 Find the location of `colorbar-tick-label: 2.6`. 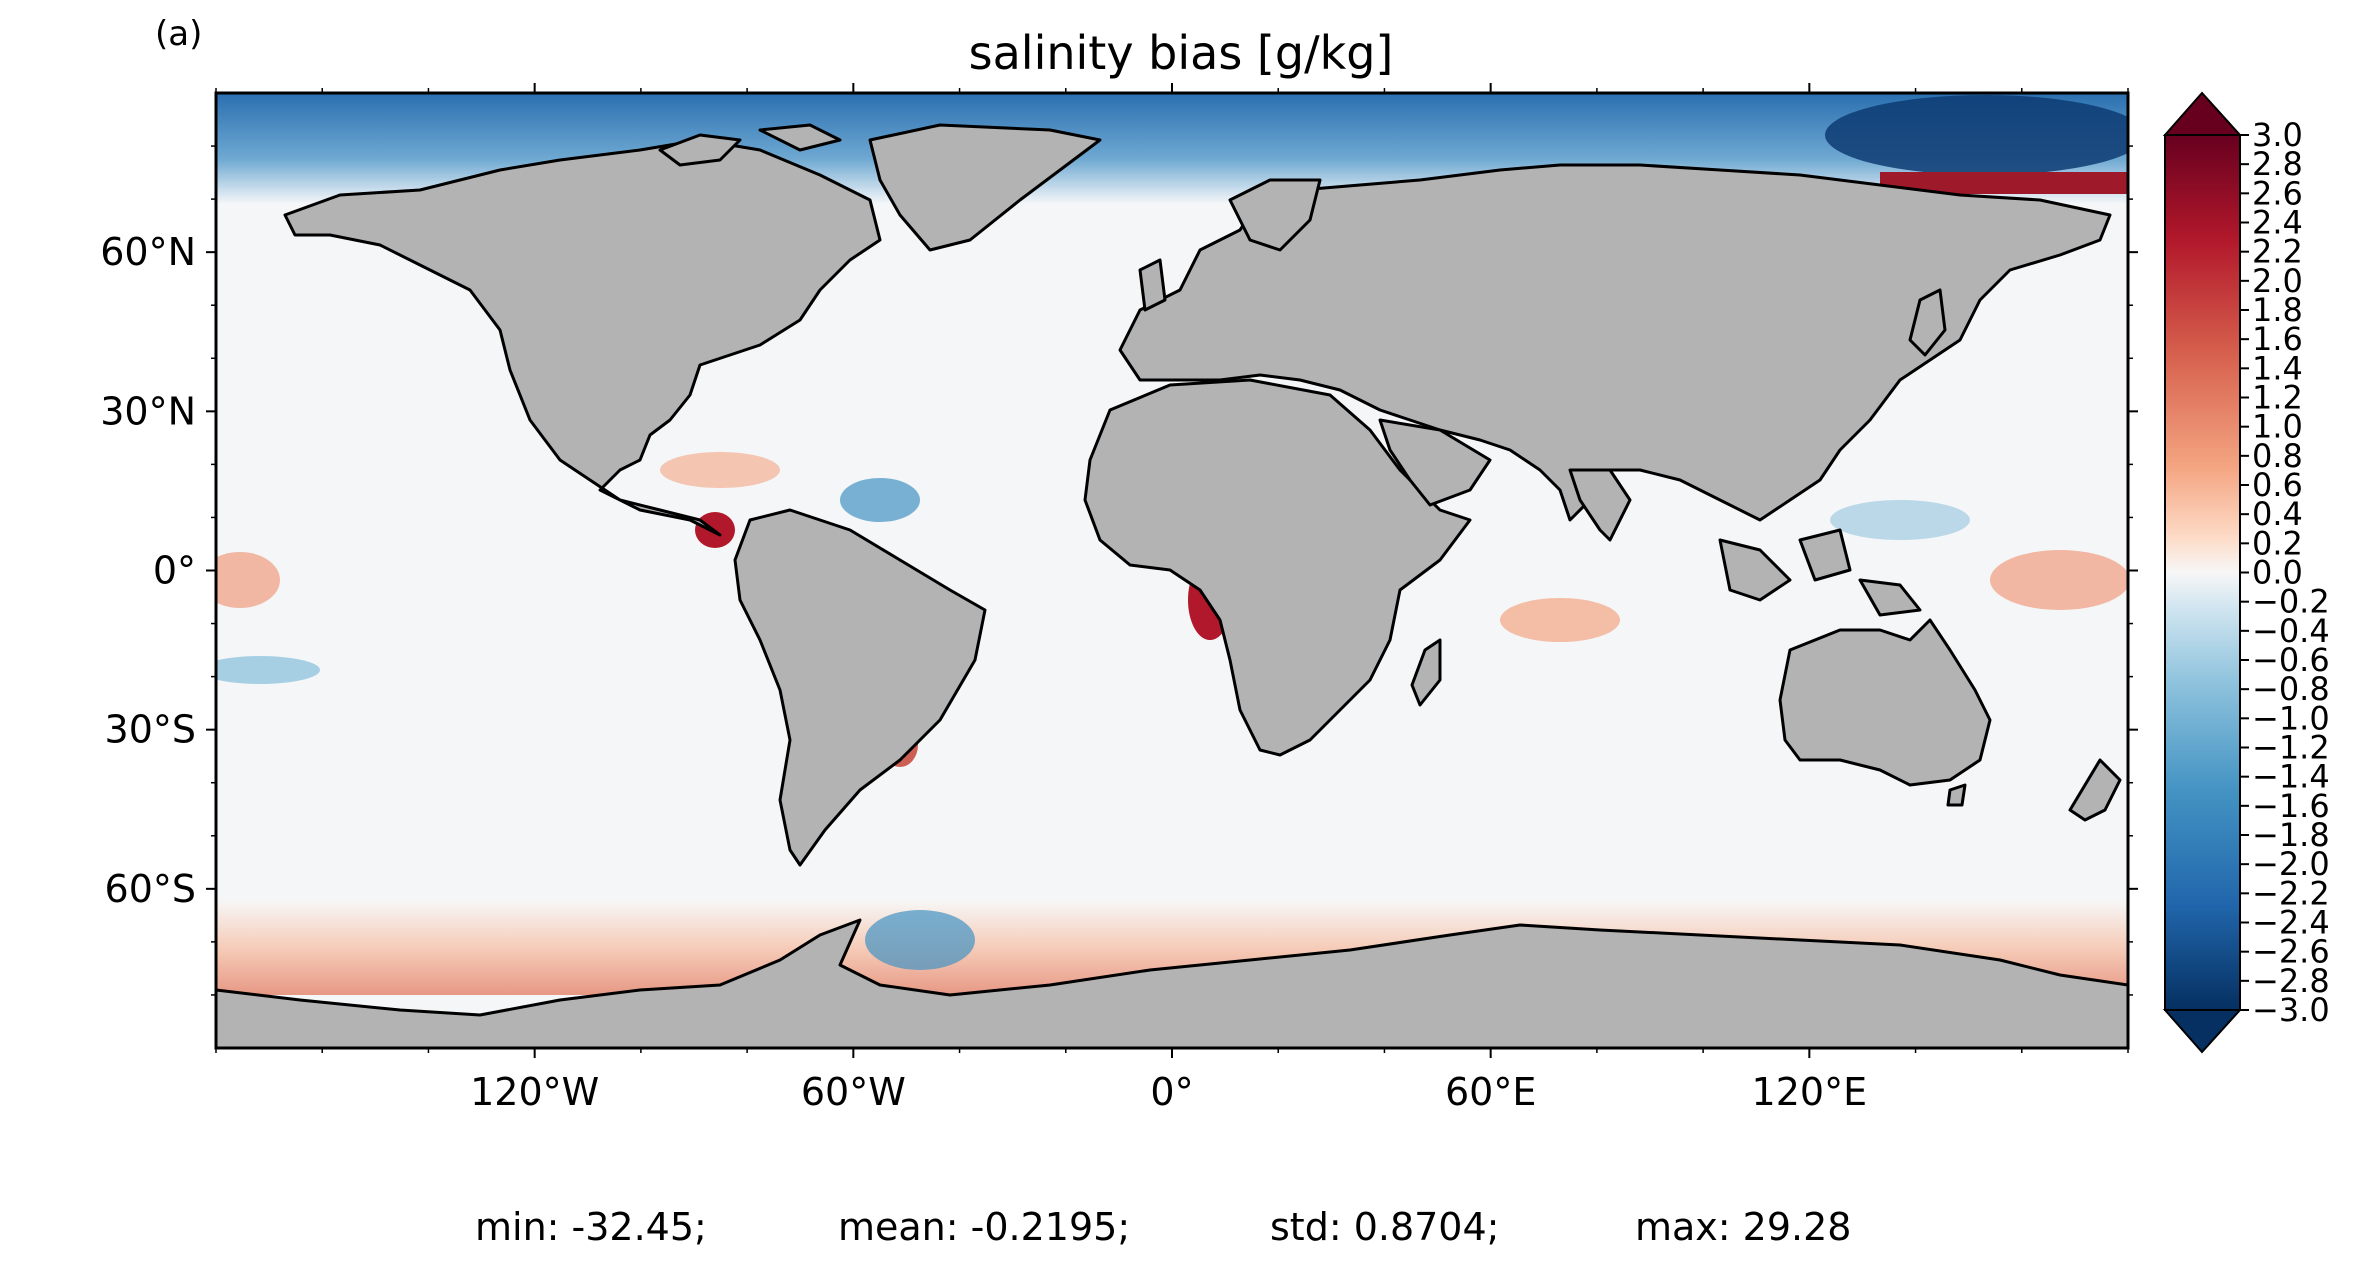

colorbar-tick-label: 2.6 is located at coordinates (2277, 193).